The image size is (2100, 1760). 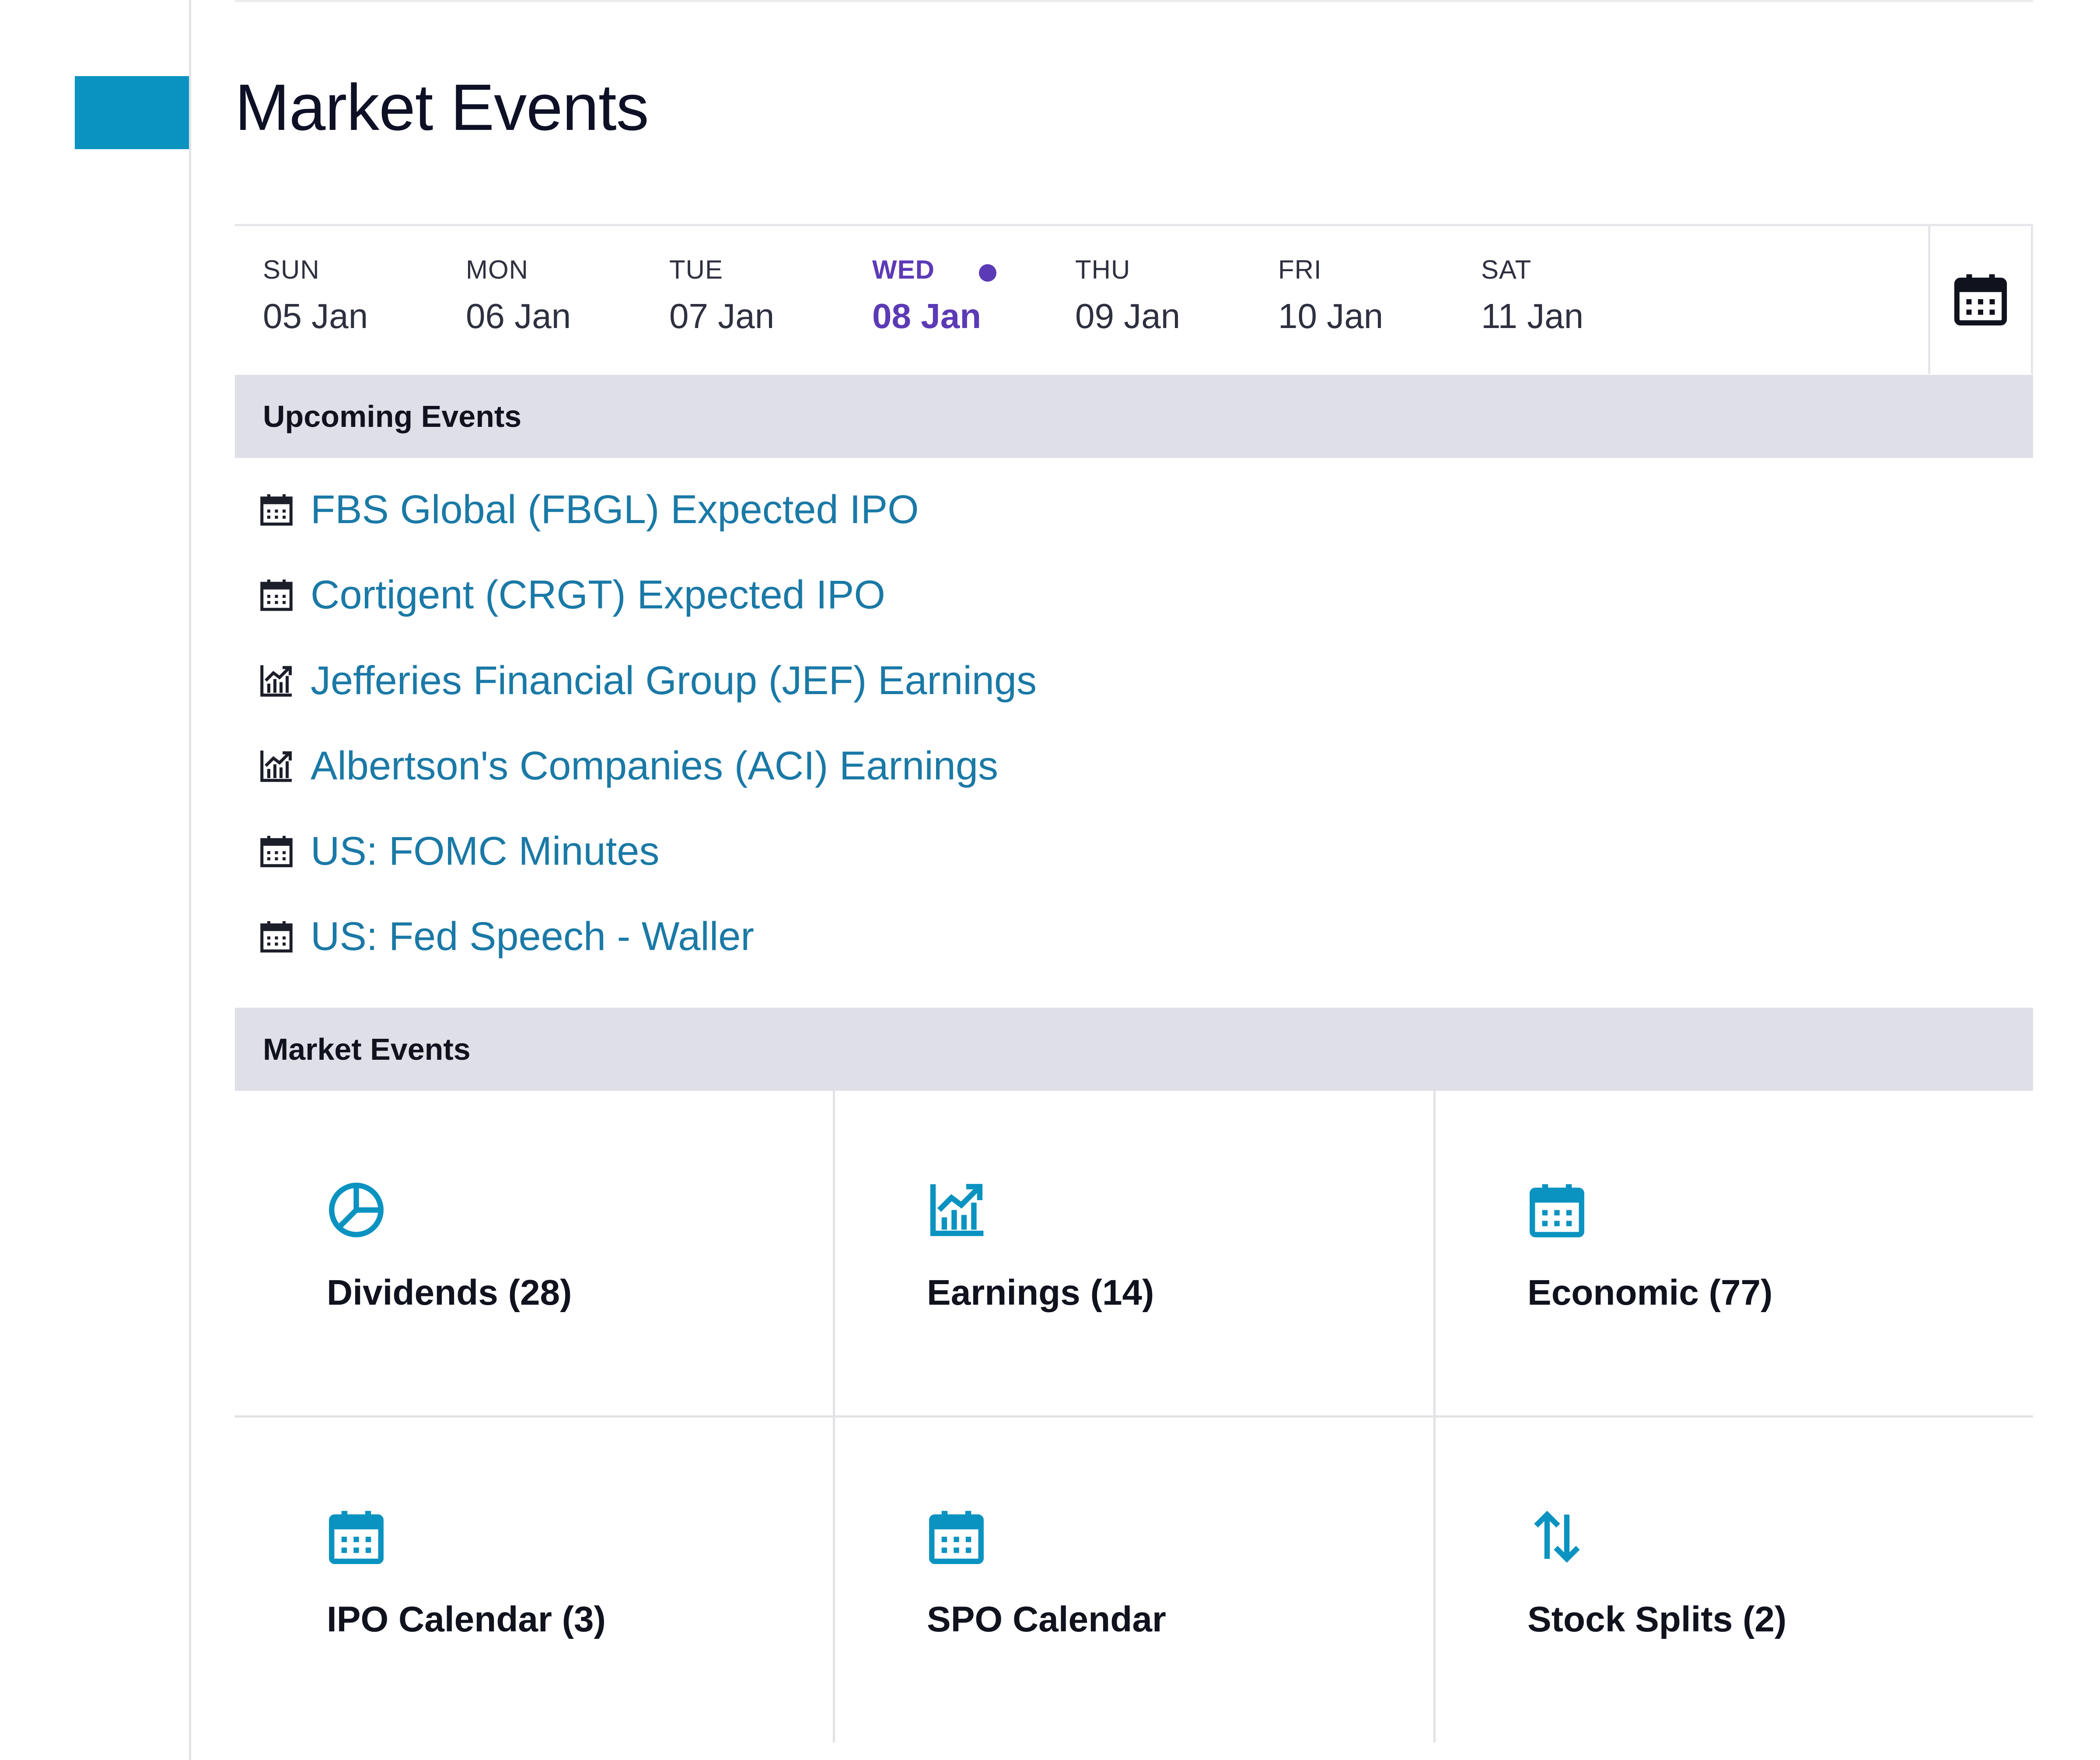 I want to click on up-down-arrows-icon, so click(x=1557, y=1537).